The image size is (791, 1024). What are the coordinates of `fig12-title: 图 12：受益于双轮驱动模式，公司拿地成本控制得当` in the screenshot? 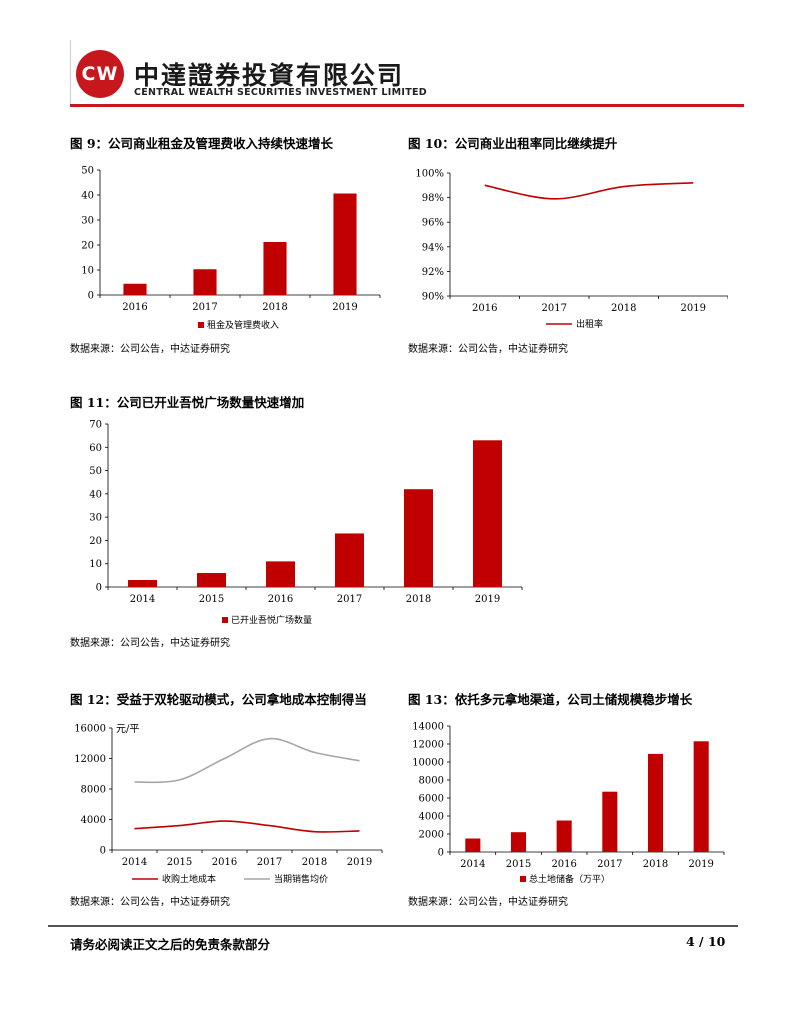 It's located at (218, 699).